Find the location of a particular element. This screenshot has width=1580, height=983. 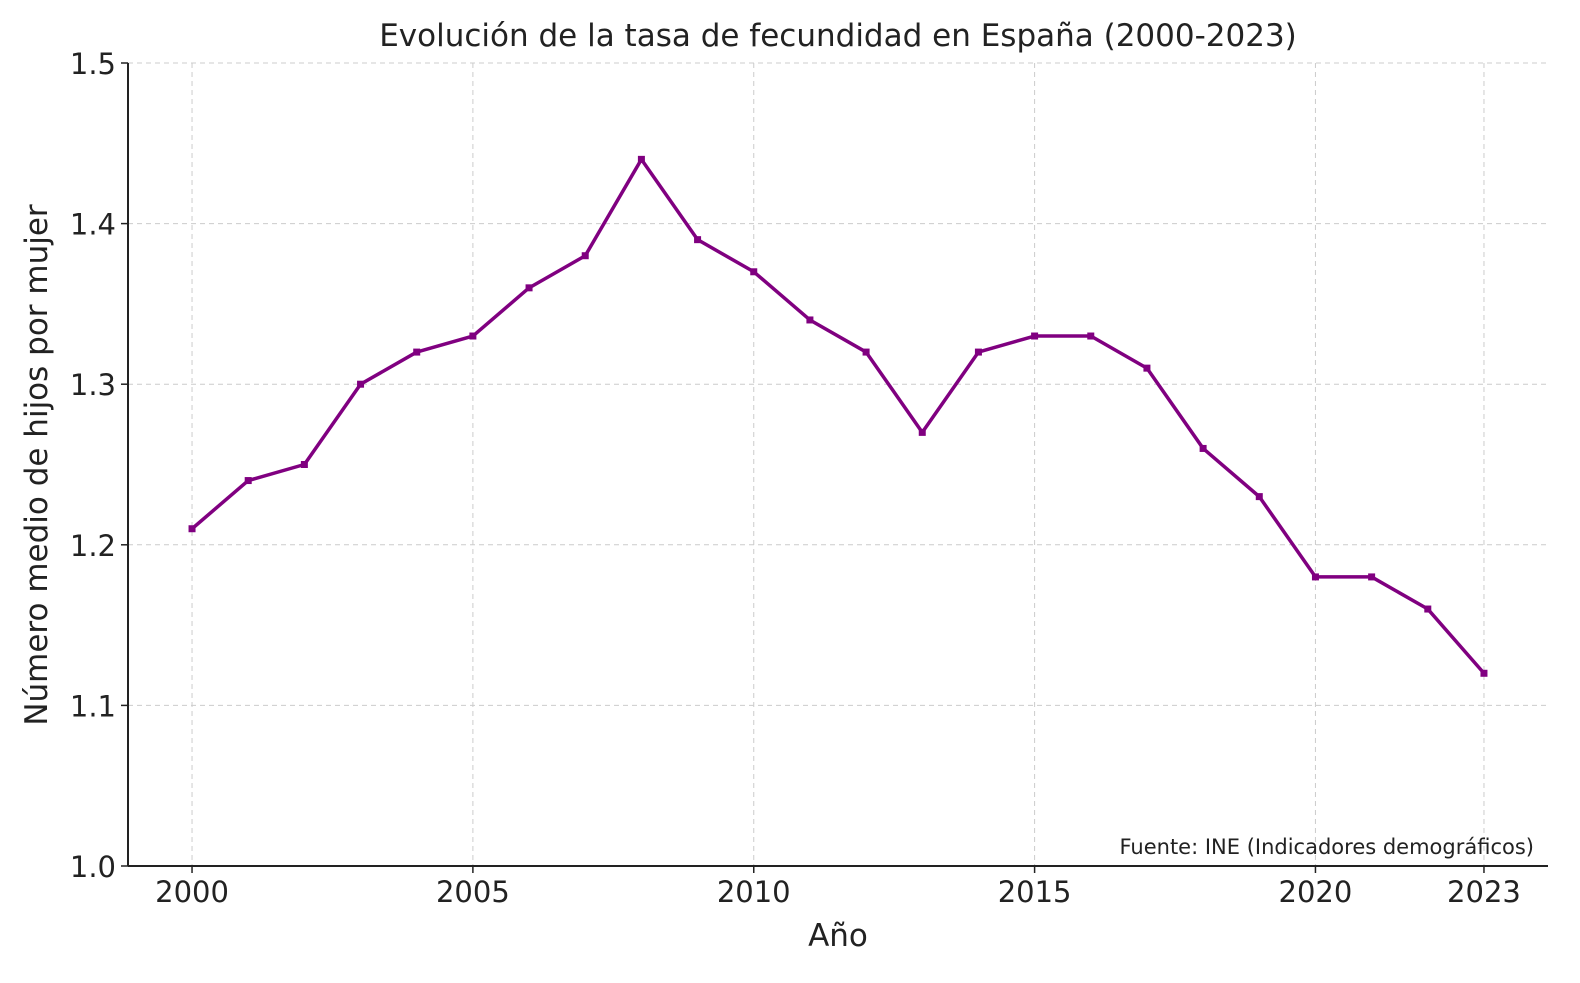

y-tick-label: 1.2 is located at coordinates (93, 546).